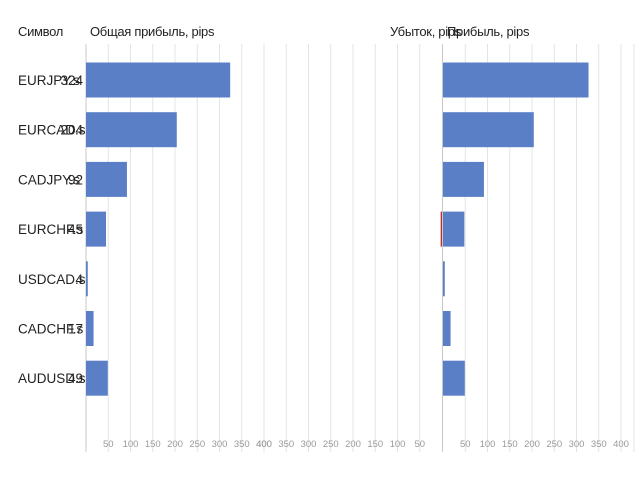 The height and width of the screenshot is (480, 640). Describe the element at coordinates (75, 179) in the screenshot. I see `total-value-label: 92` at that location.